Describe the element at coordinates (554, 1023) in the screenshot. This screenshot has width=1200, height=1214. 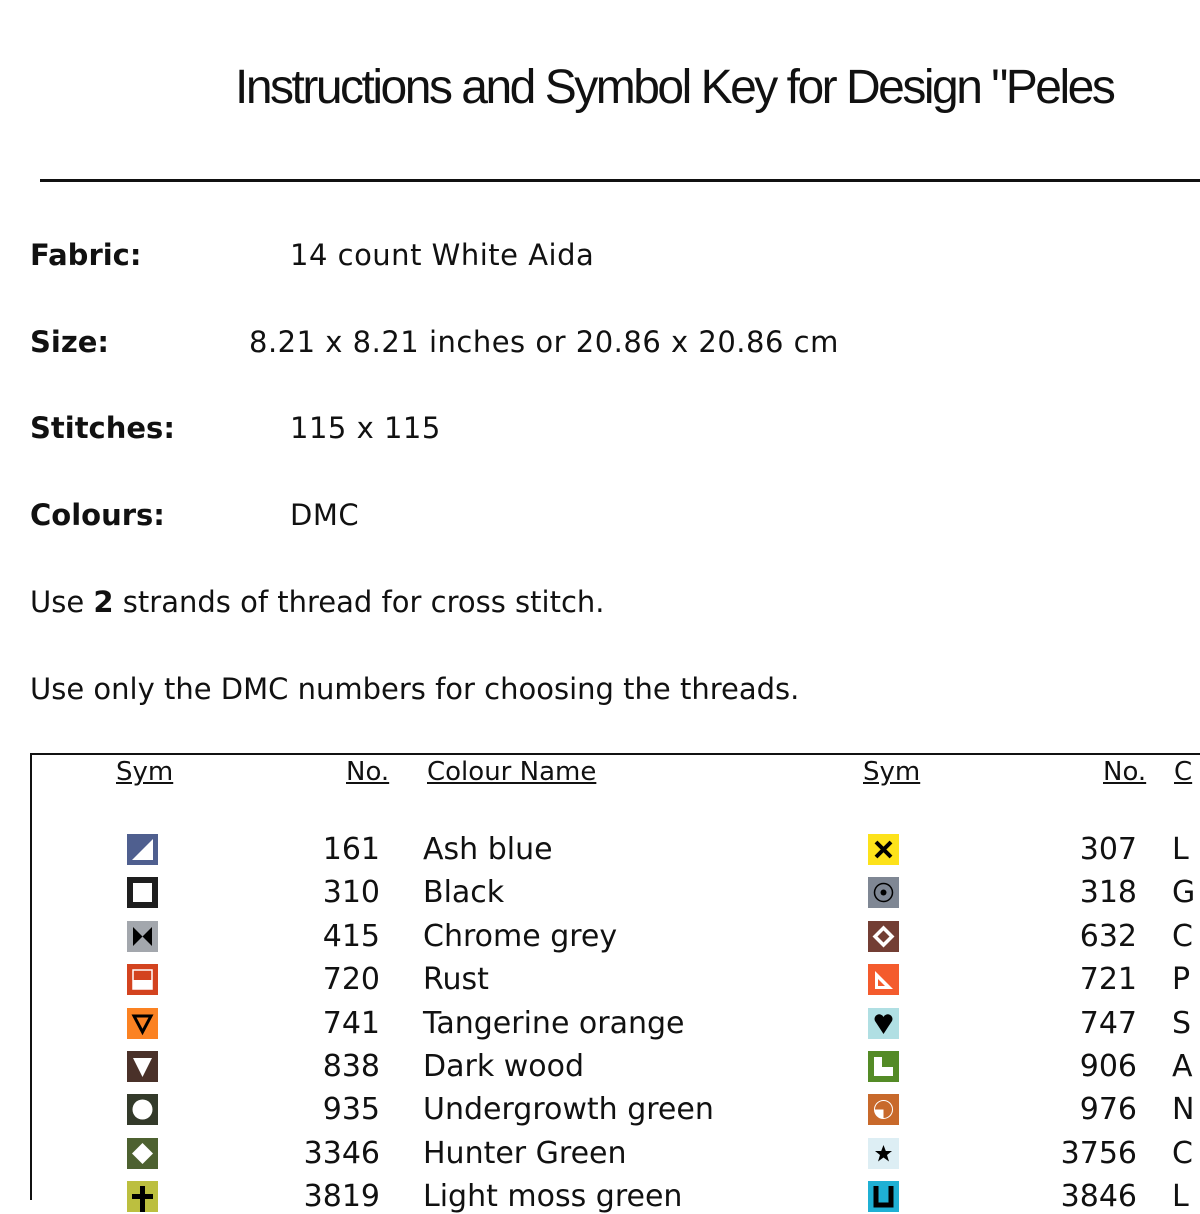
I see `colour-name: Tangerine orange` at that location.